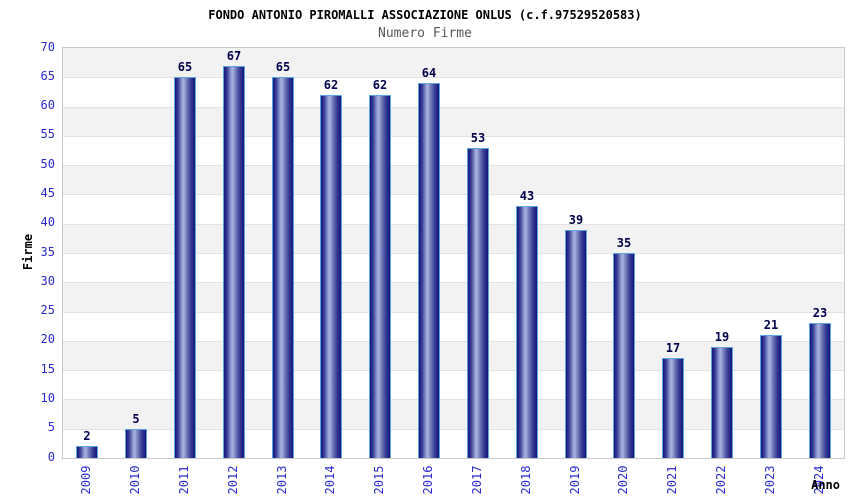 Image resolution: width=850 pixels, height=500 pixels. Describe the element at coordinates (576, 220) in the screenshot. I see `bar-value-label: 39` at that location.